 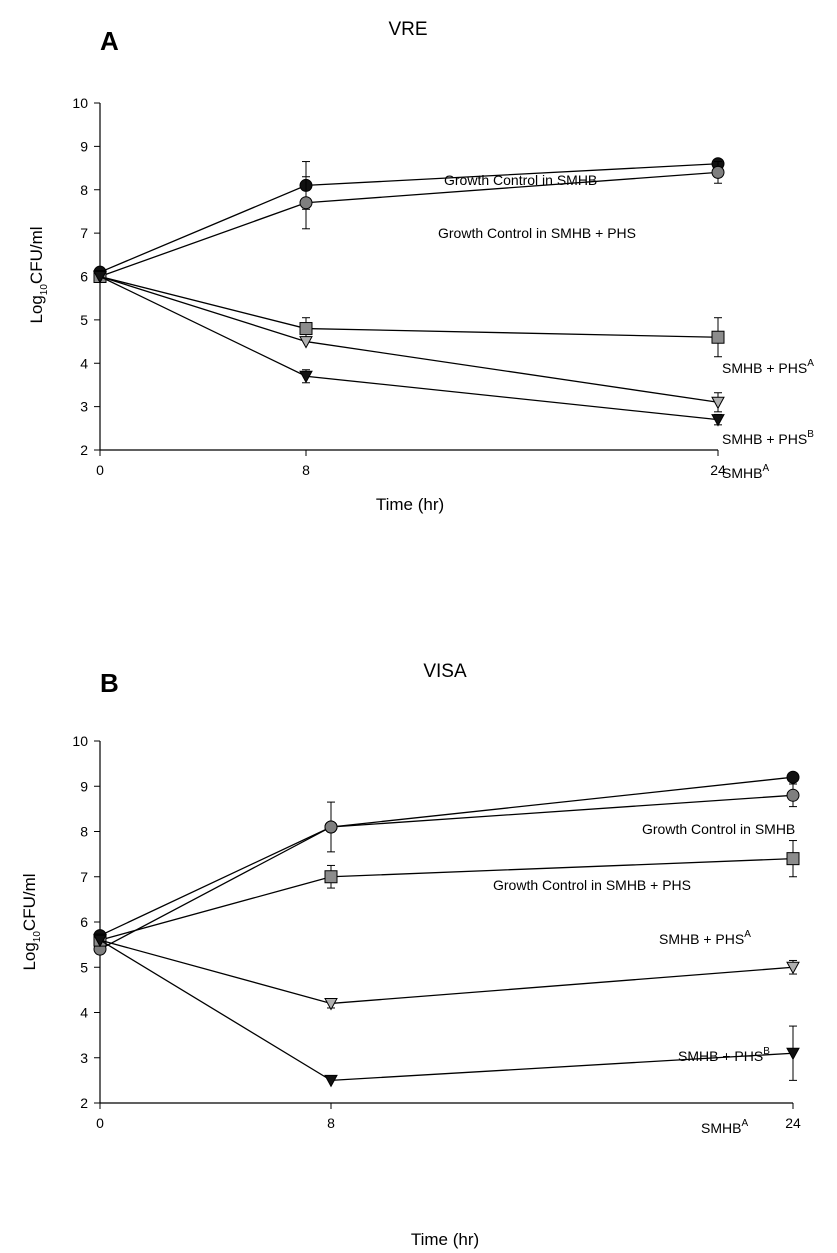 I want to click on panel-letter: B, so click(x=109, y=683).